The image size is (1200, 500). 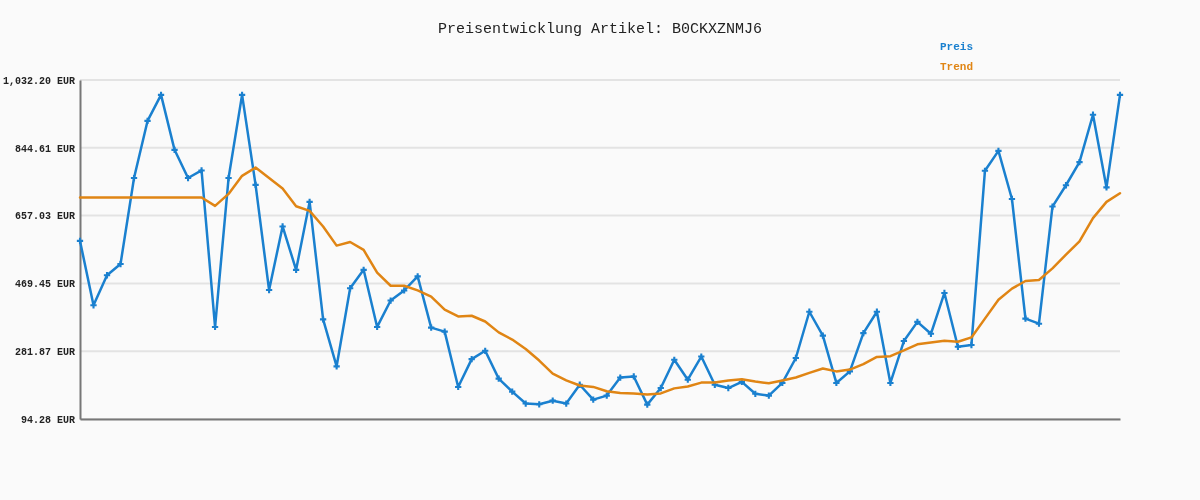 What do you see at coordinates (44, 217) in the screenshot?
I see `y-tick-label: 657.03 EUR` at bounding box center [44, 217].